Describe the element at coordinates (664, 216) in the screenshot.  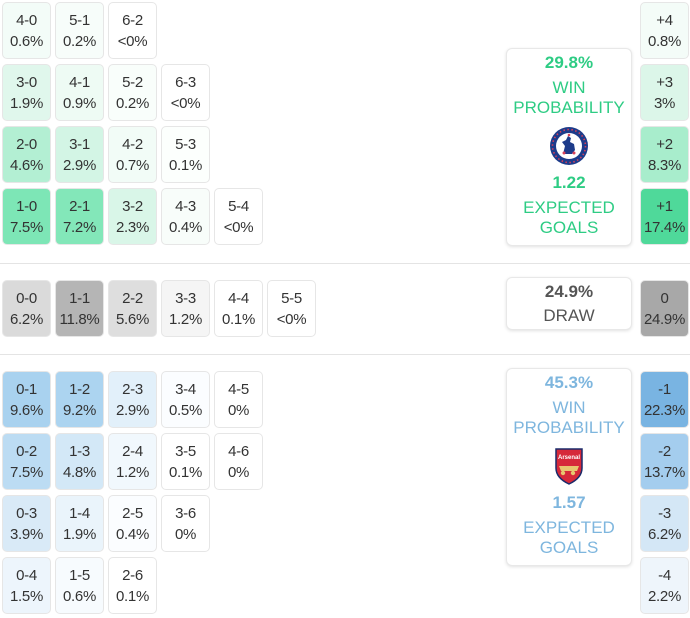
I see `home-margin-cell: +1 17.4%` at that location.